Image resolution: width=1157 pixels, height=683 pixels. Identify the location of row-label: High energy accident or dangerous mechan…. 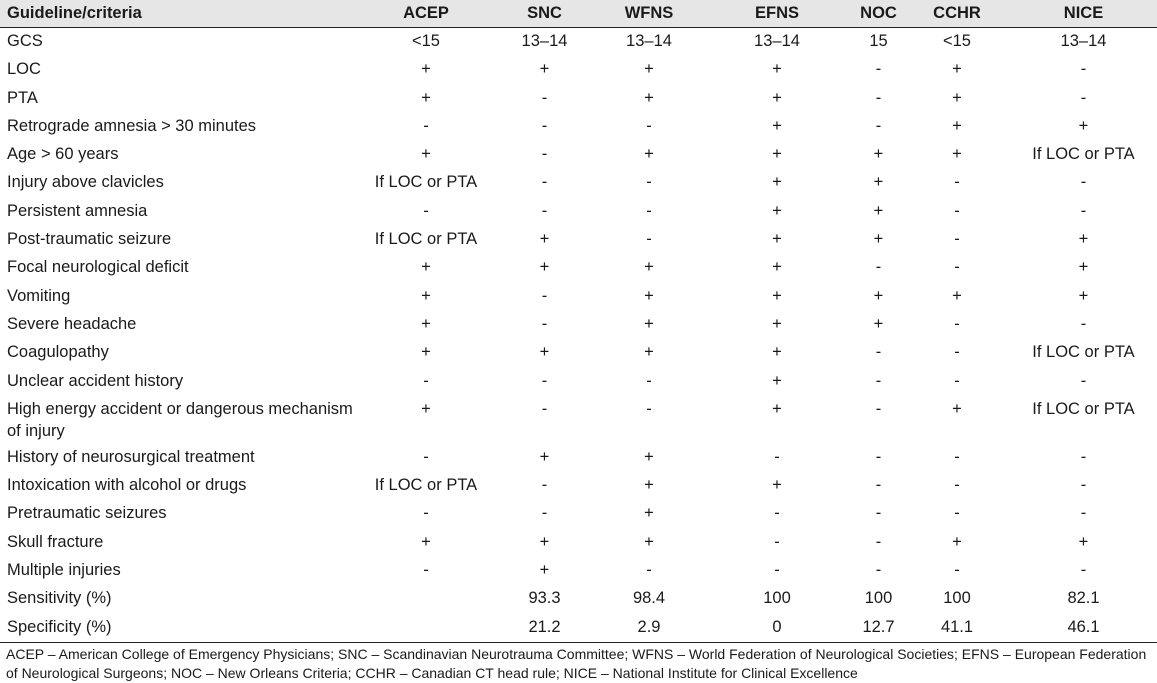
(180, 419).